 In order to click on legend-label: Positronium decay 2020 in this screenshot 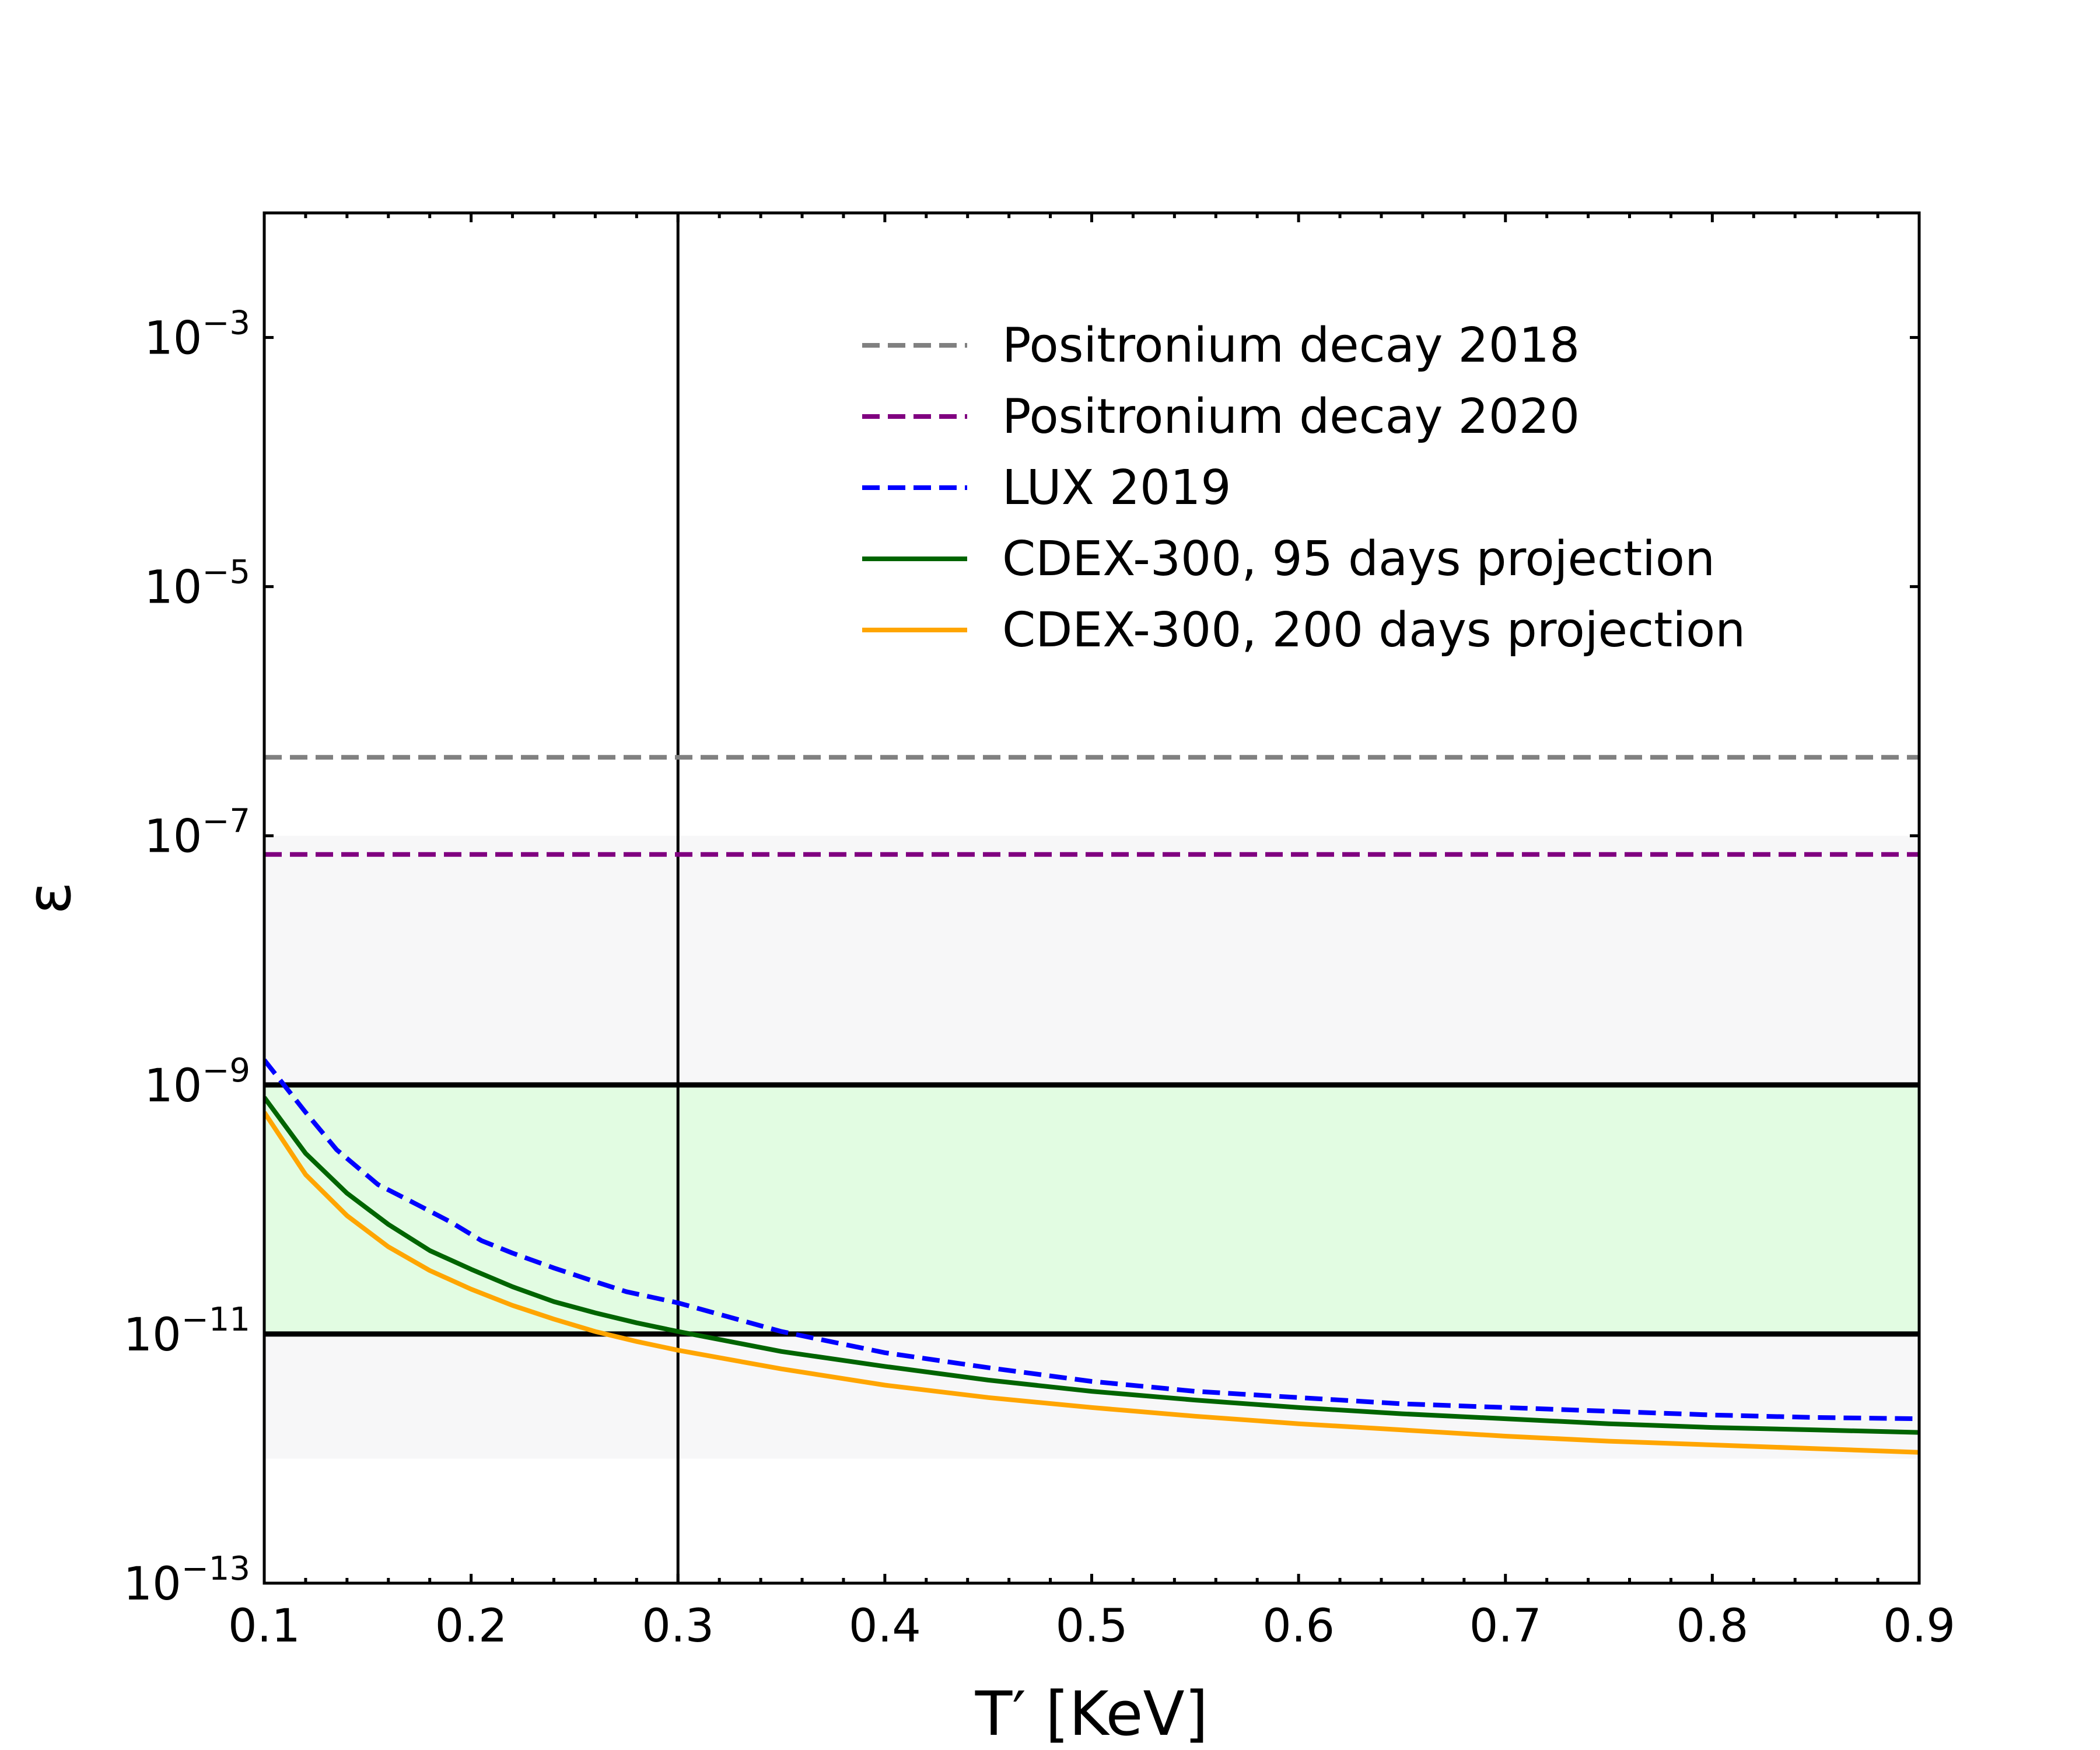, I will do `click(1291, 416)`.